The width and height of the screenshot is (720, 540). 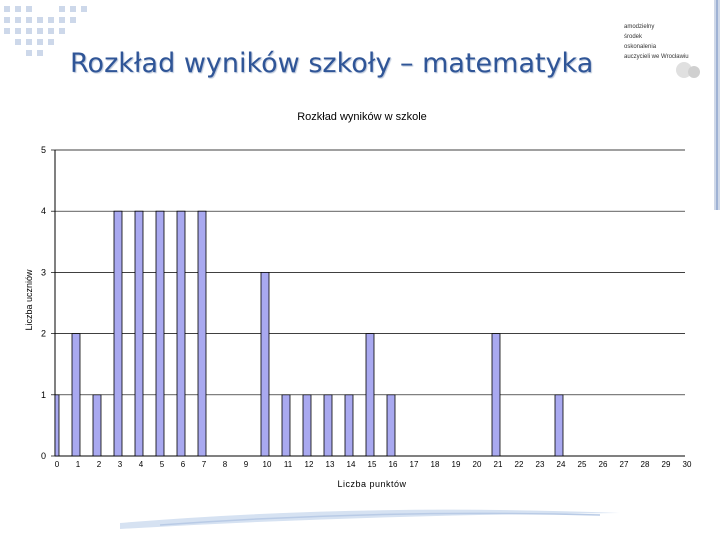 I want to click on x-tick-label: 22, so click(x=519, y=464).